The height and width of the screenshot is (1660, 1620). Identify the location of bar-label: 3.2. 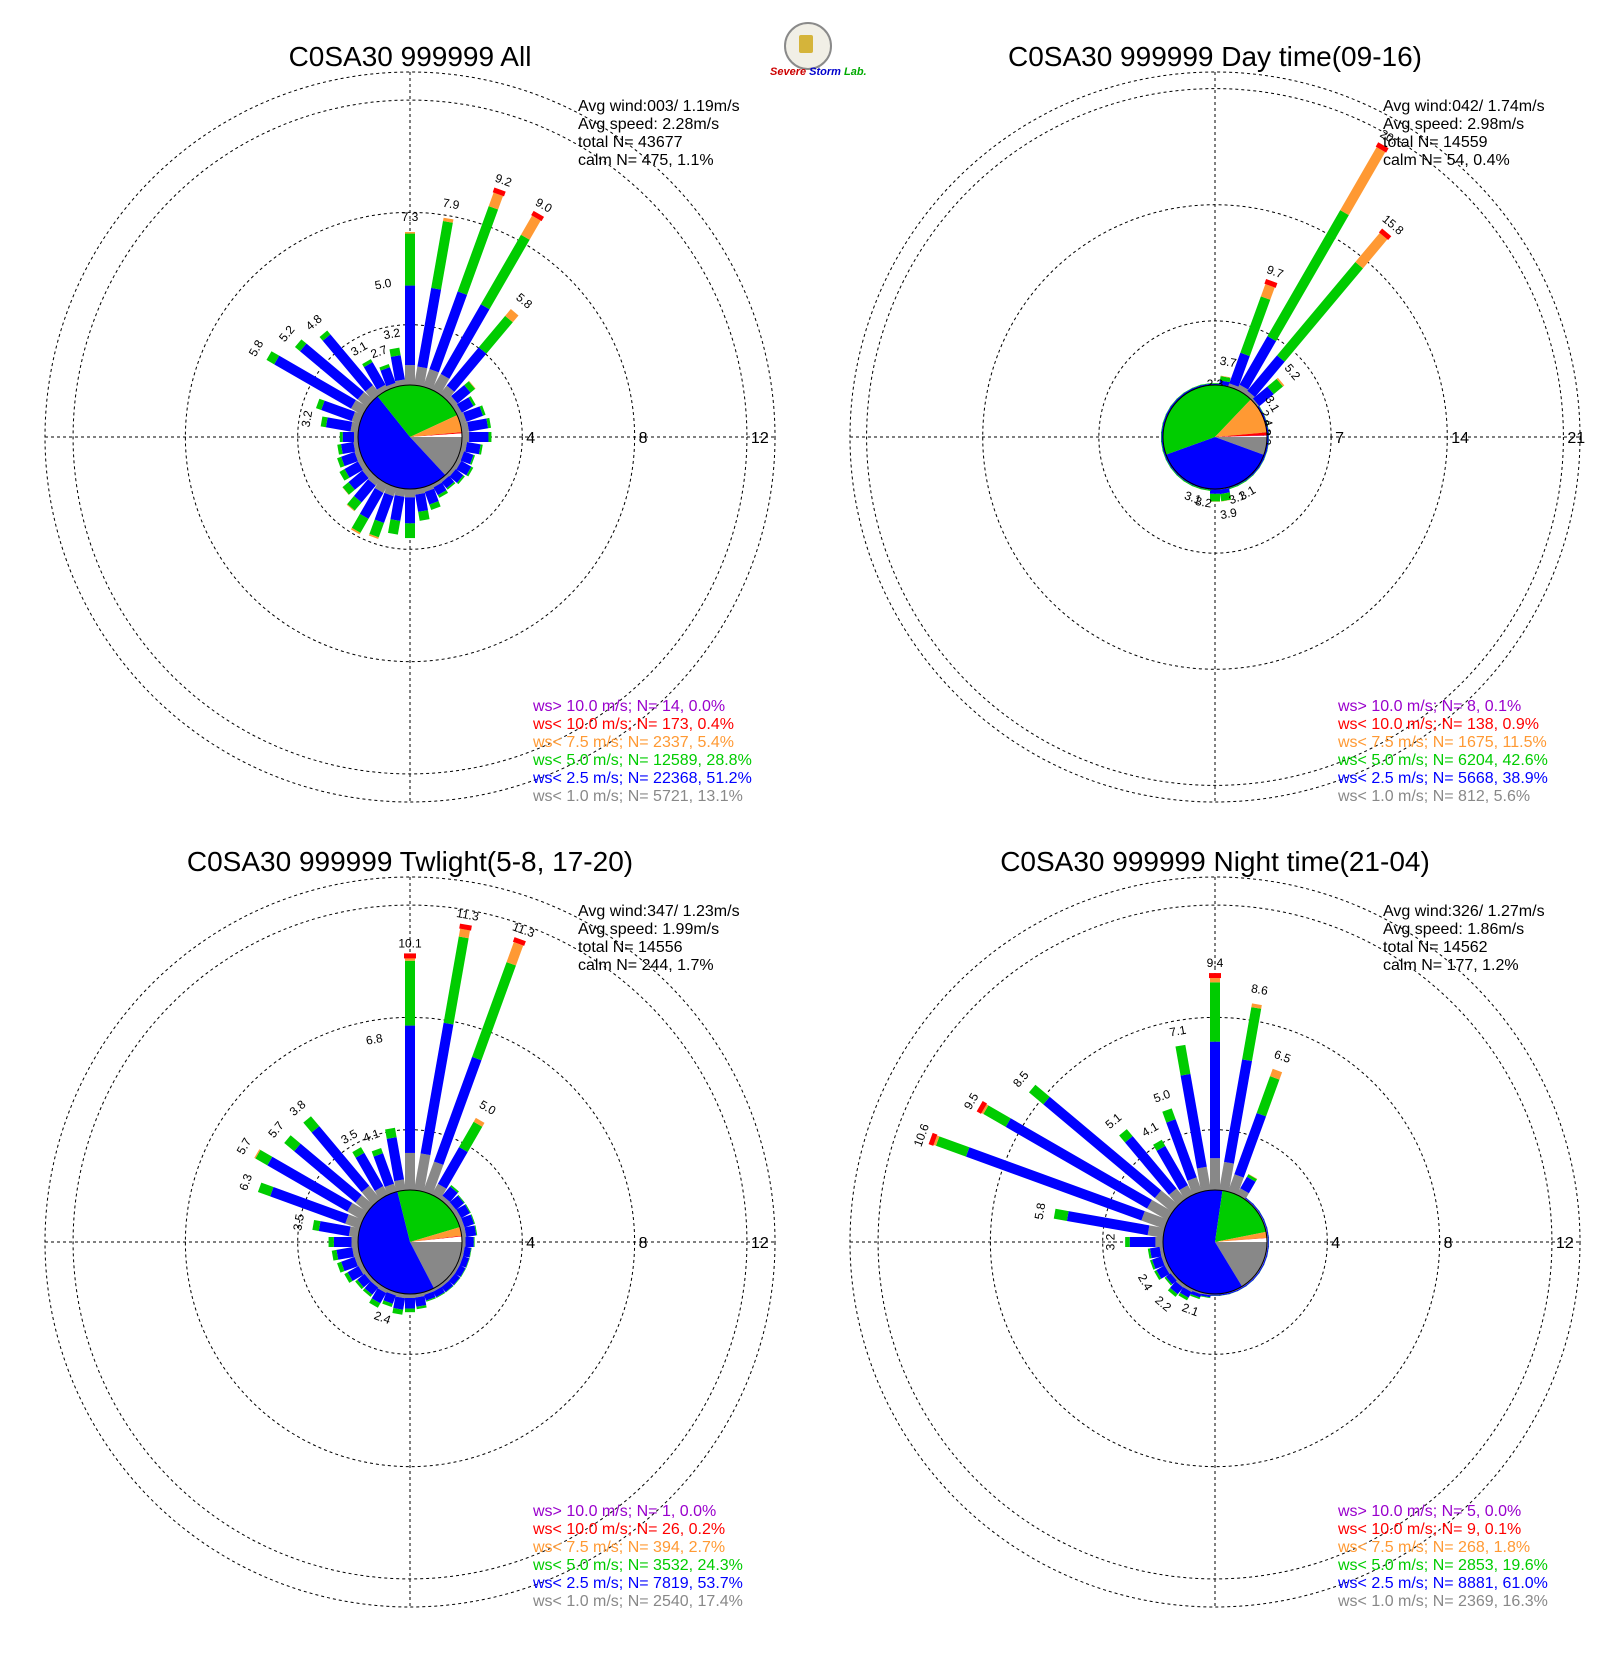
(391, 334).